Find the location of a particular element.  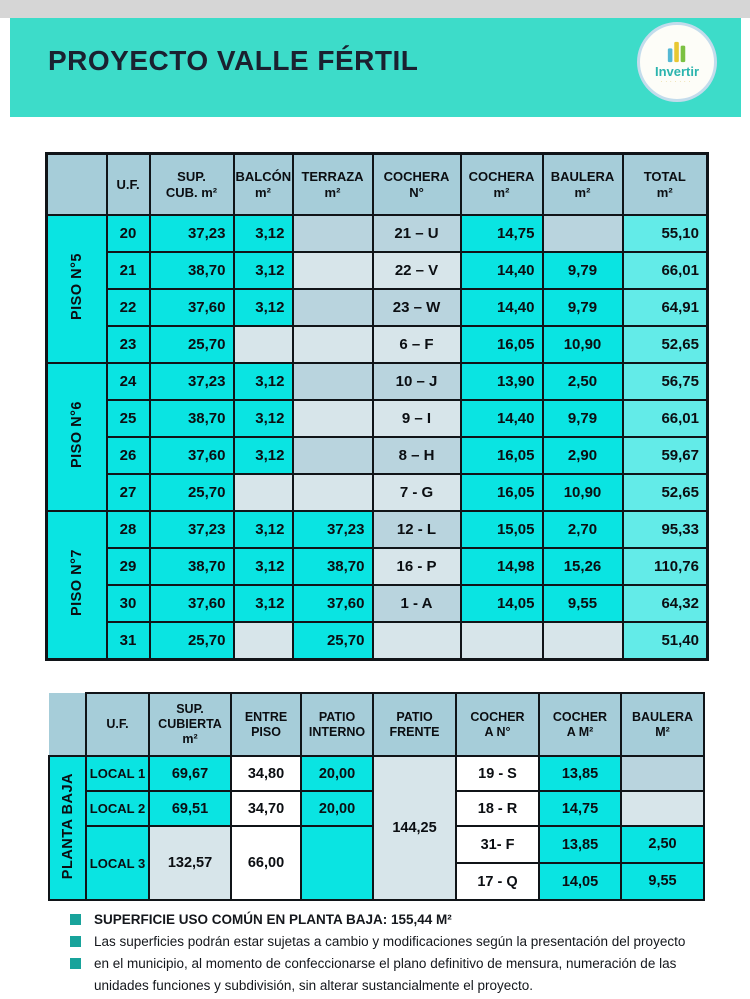

cochera-numero-cell: 9 – I is located at coordinates (416, 418).